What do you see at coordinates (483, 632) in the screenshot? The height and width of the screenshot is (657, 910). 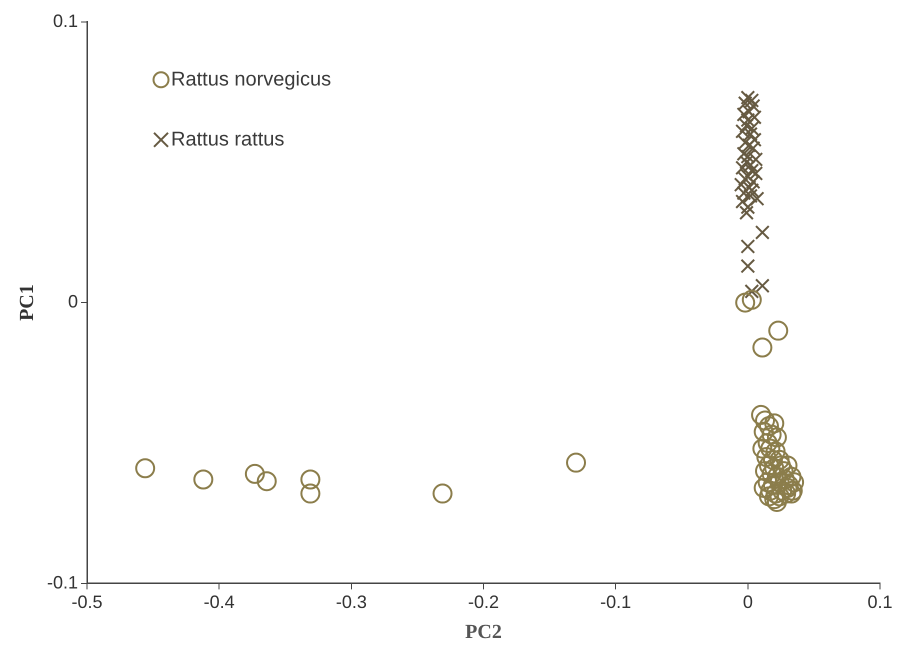 I see `x-axis-title: PC2` at bounding box center [483, 632].